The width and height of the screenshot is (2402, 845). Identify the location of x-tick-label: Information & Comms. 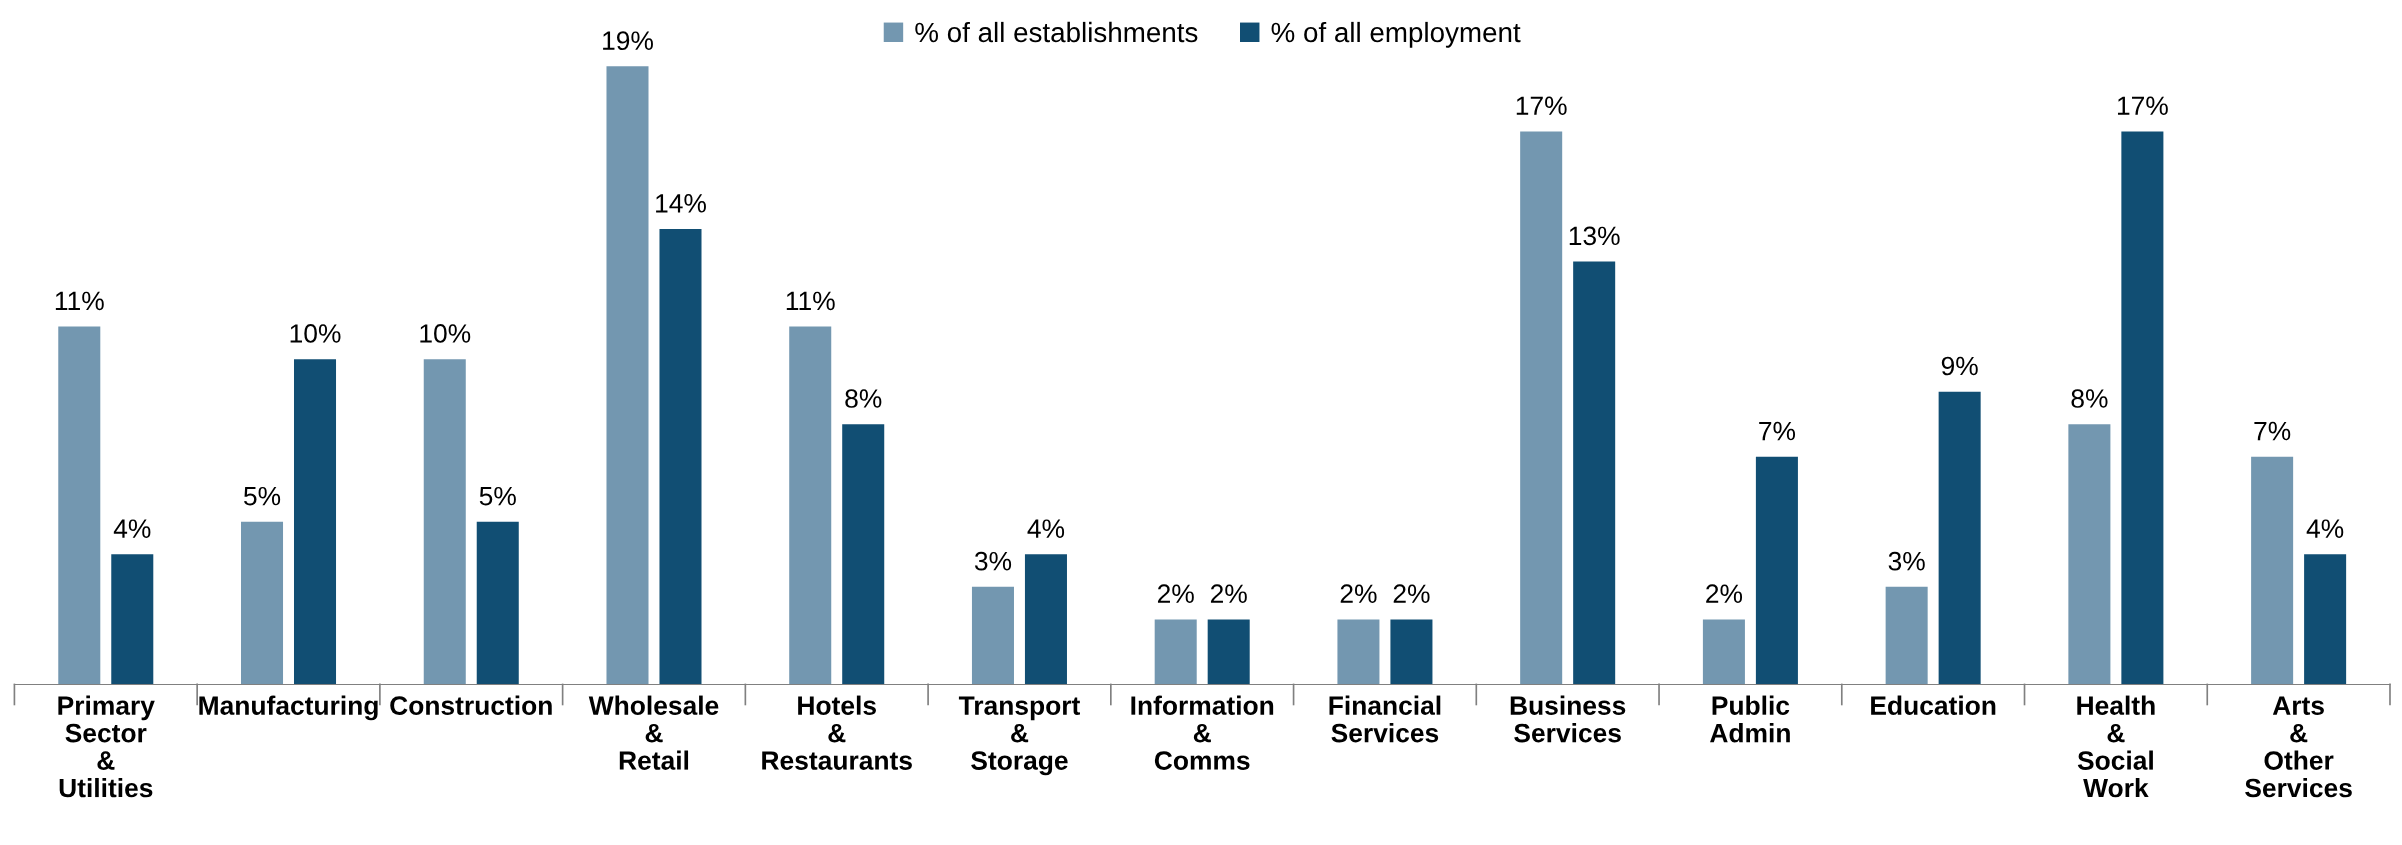
(1202, 732).